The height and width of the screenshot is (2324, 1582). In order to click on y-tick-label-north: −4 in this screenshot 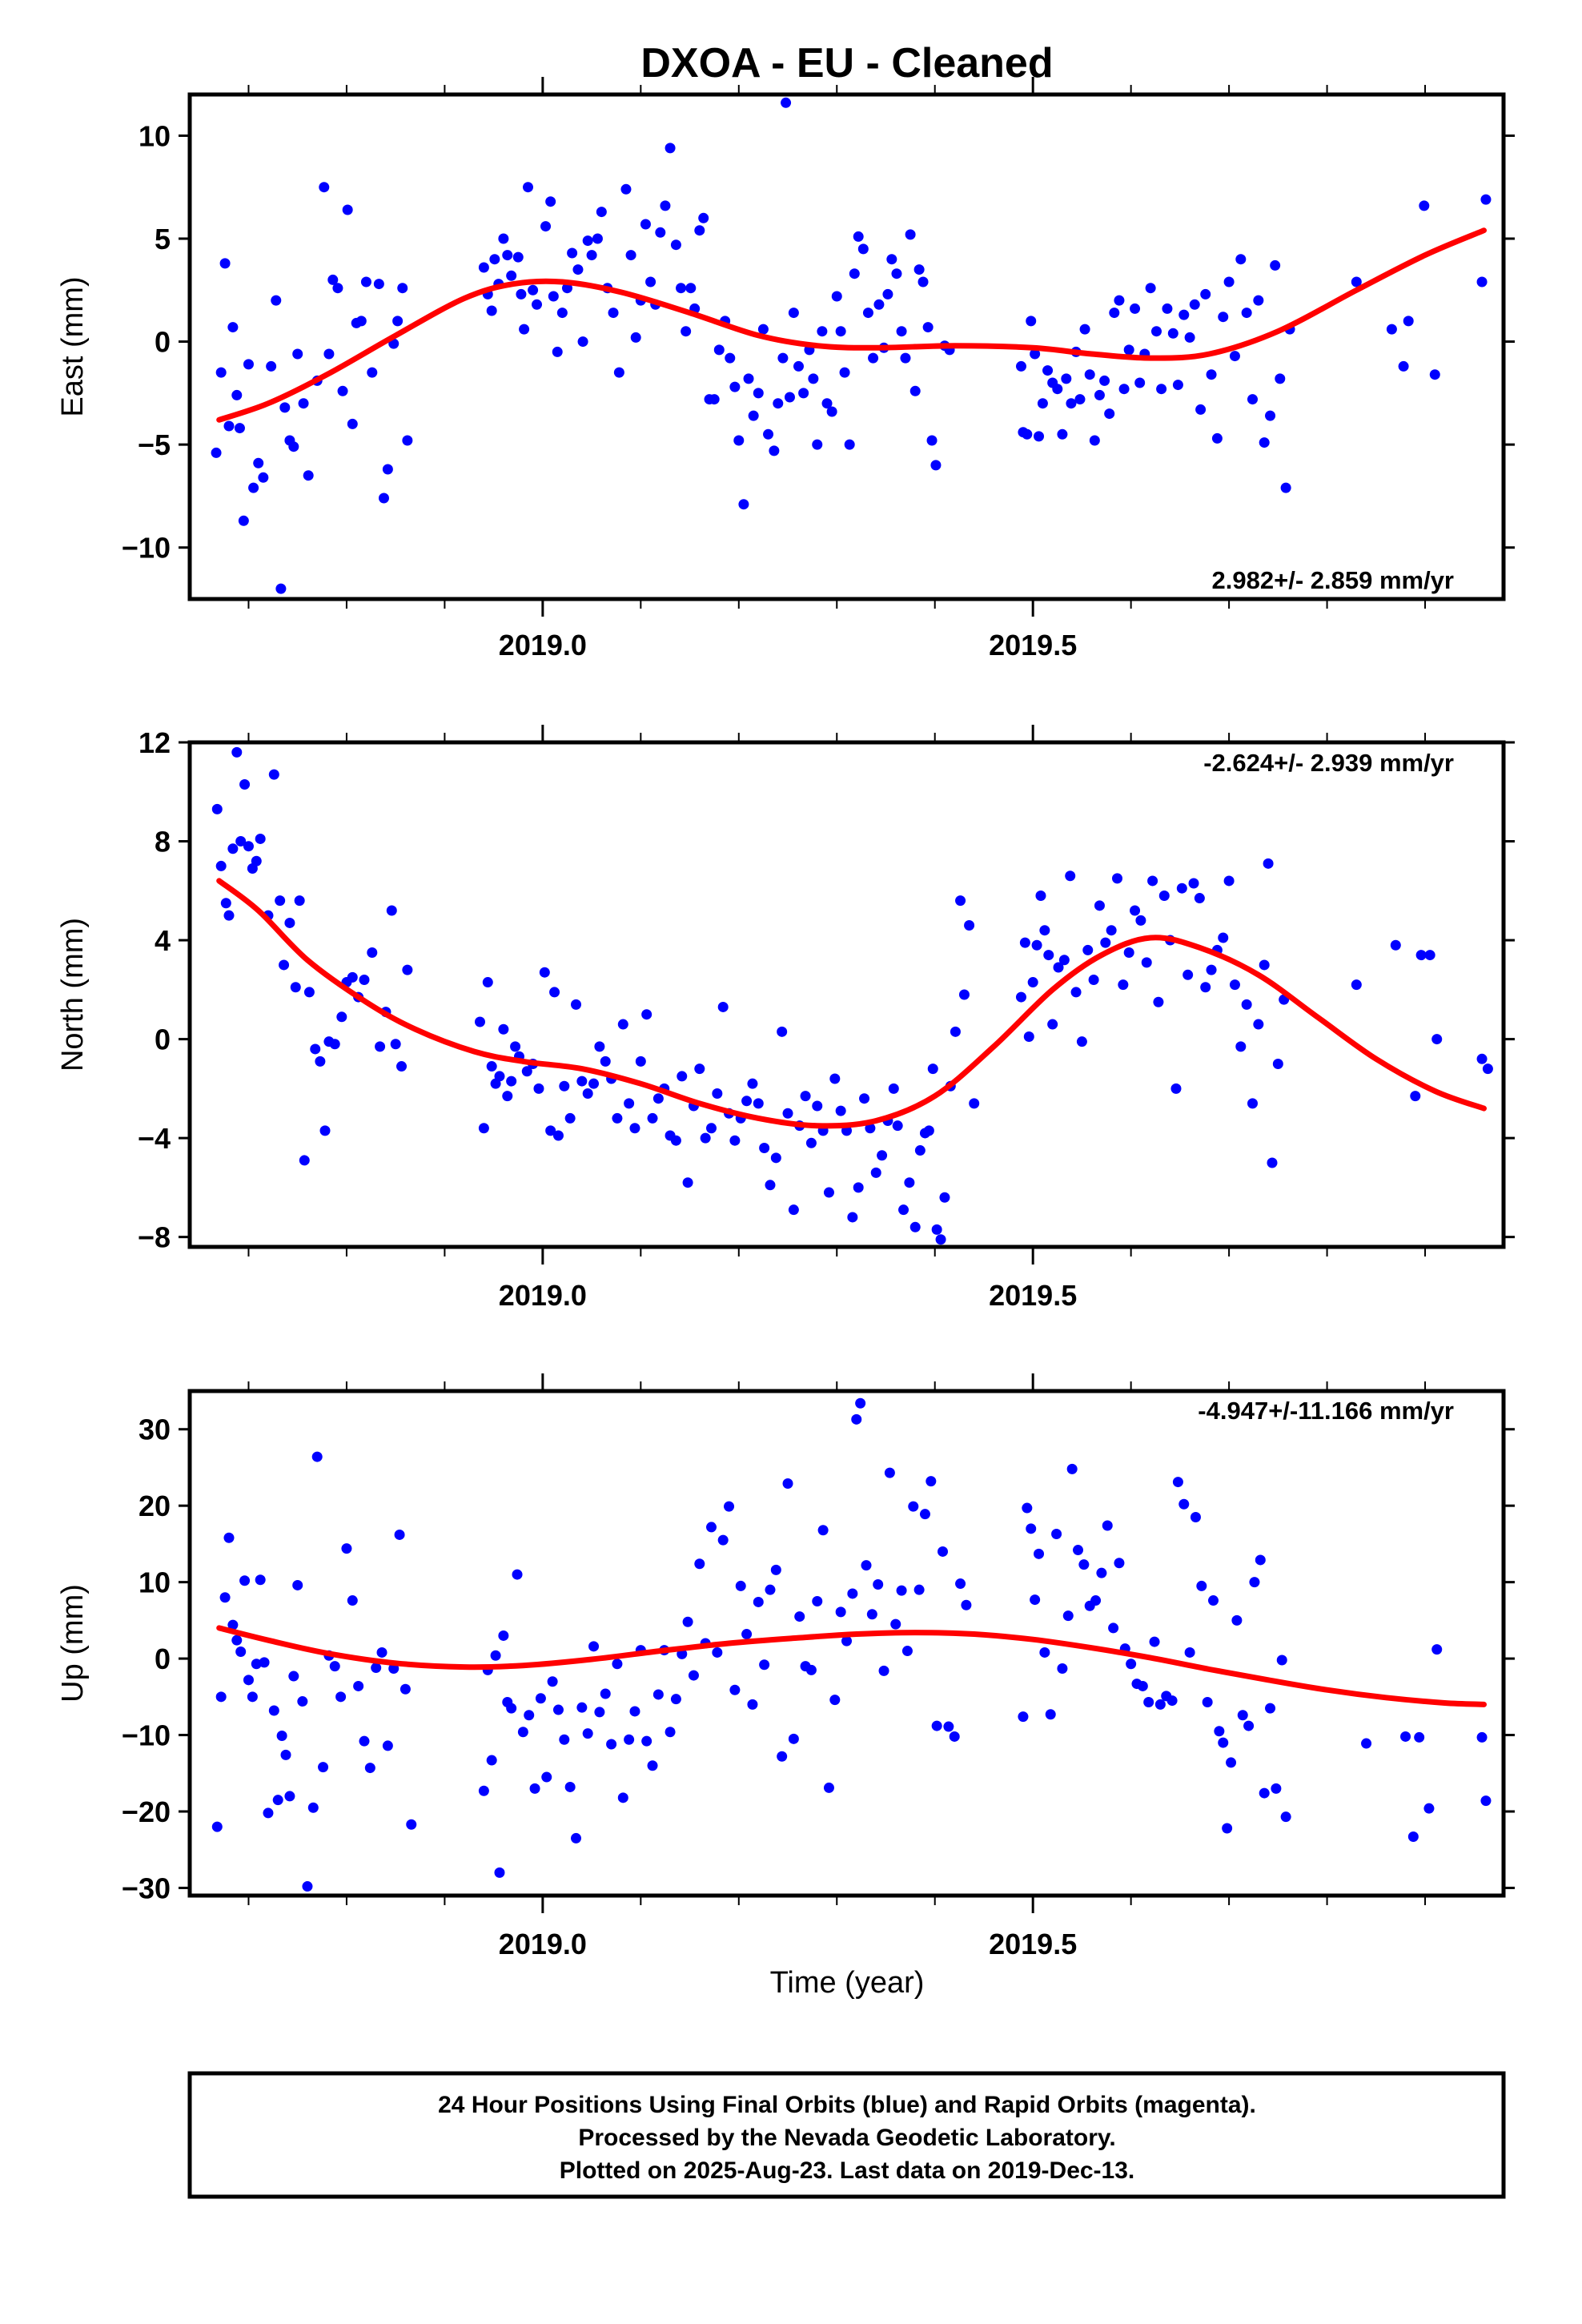, I will do `click(154, 1138)`.